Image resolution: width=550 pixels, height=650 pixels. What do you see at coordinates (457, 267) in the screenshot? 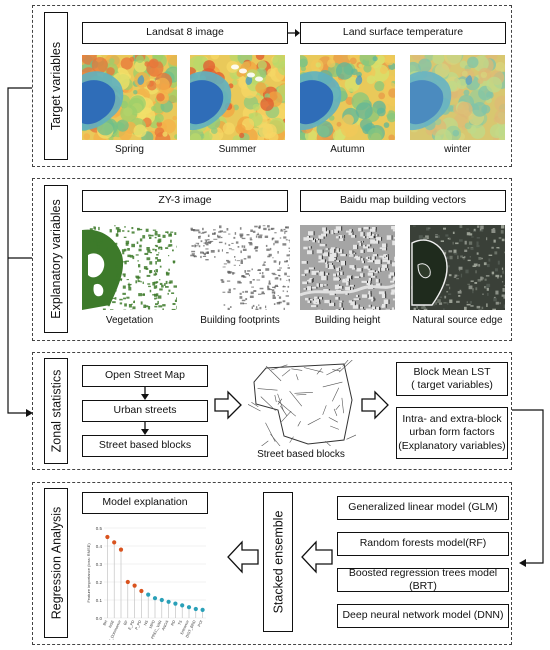
I see `natural-source-edge-map` at bounding box center [457, 267].